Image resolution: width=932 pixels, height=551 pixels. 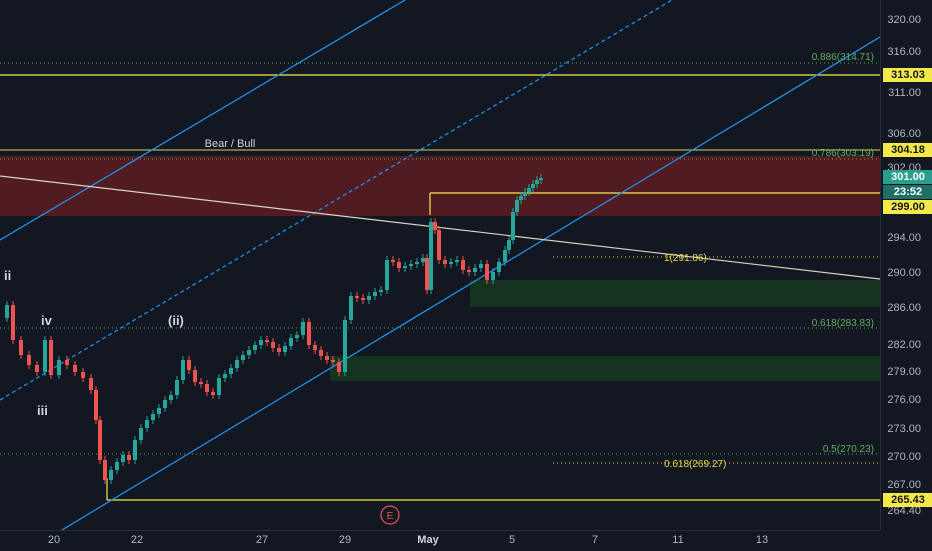 I want to click on earnings-marker, so click(x=390, y=515).